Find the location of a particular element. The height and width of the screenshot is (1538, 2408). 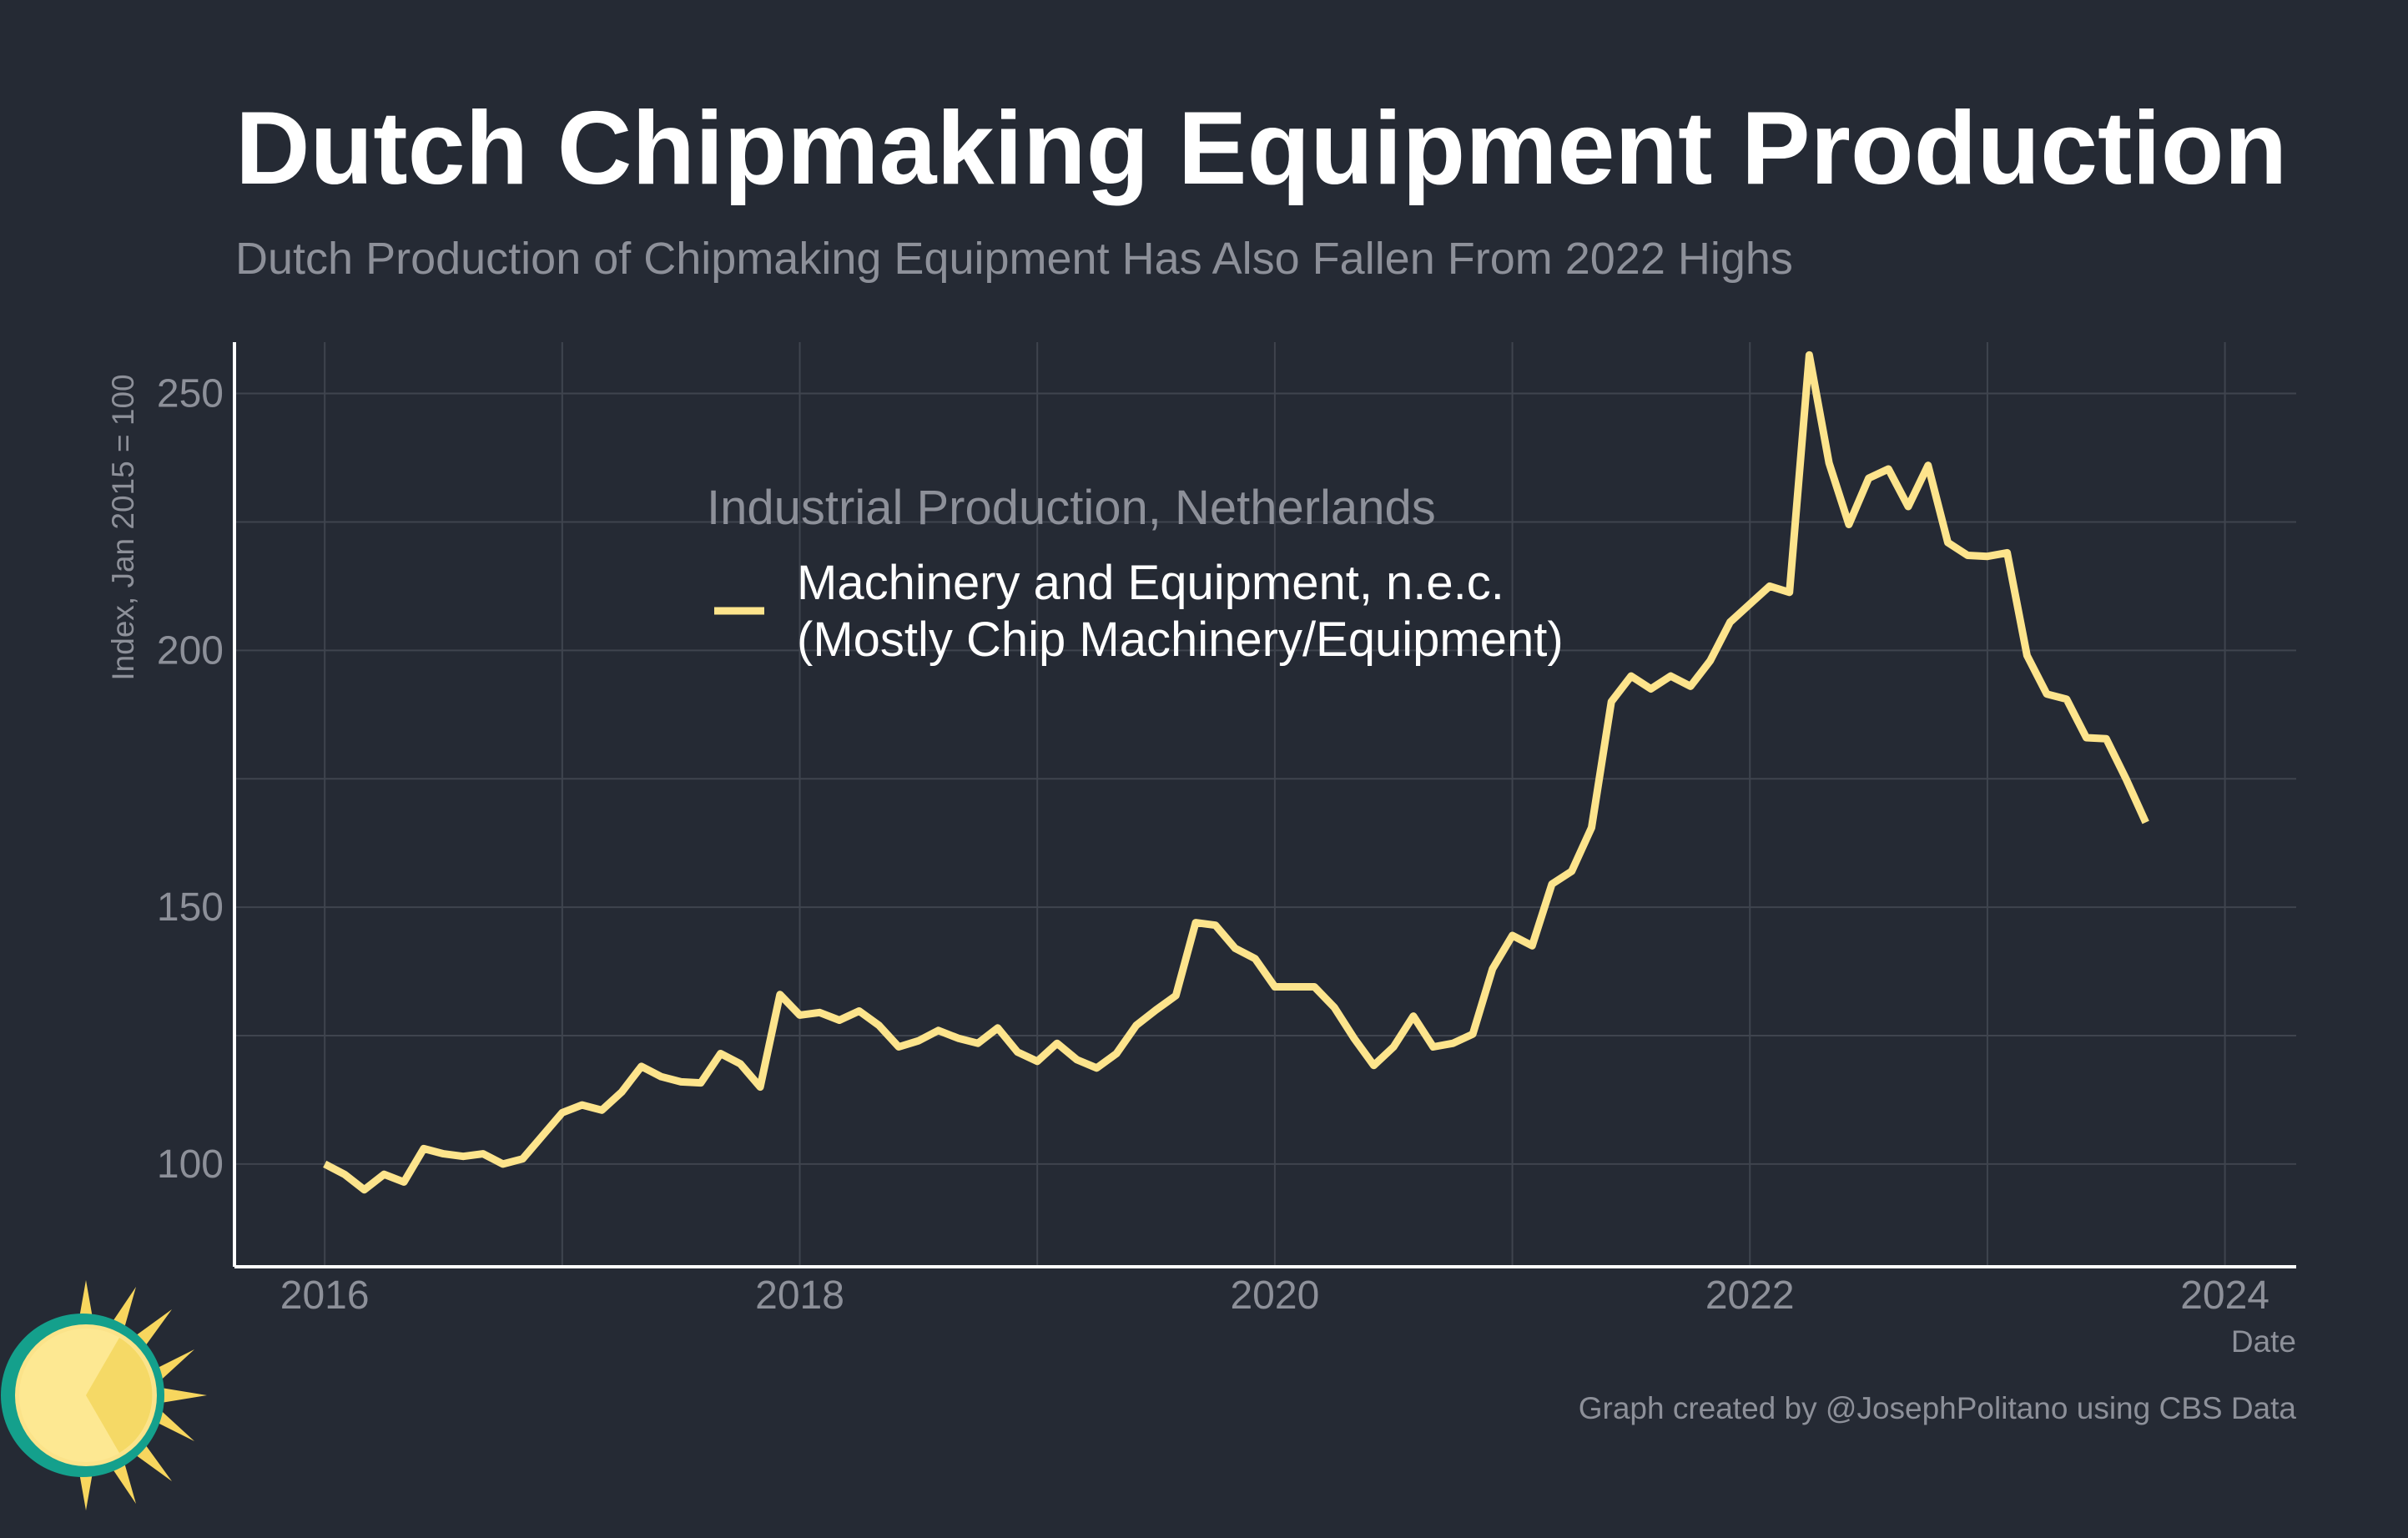

x-tick-labels: 2016 2018 2020 2022 2024 is located at coordinates (1274, 1295).